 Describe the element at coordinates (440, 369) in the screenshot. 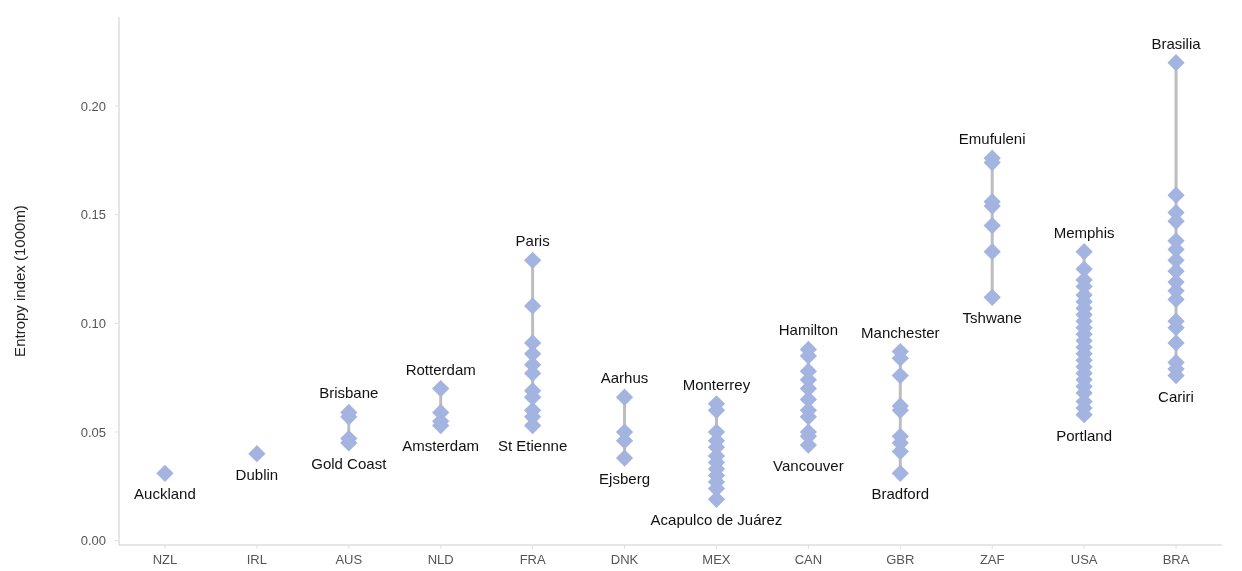

I see `annotation: Rotterdam` at that location.